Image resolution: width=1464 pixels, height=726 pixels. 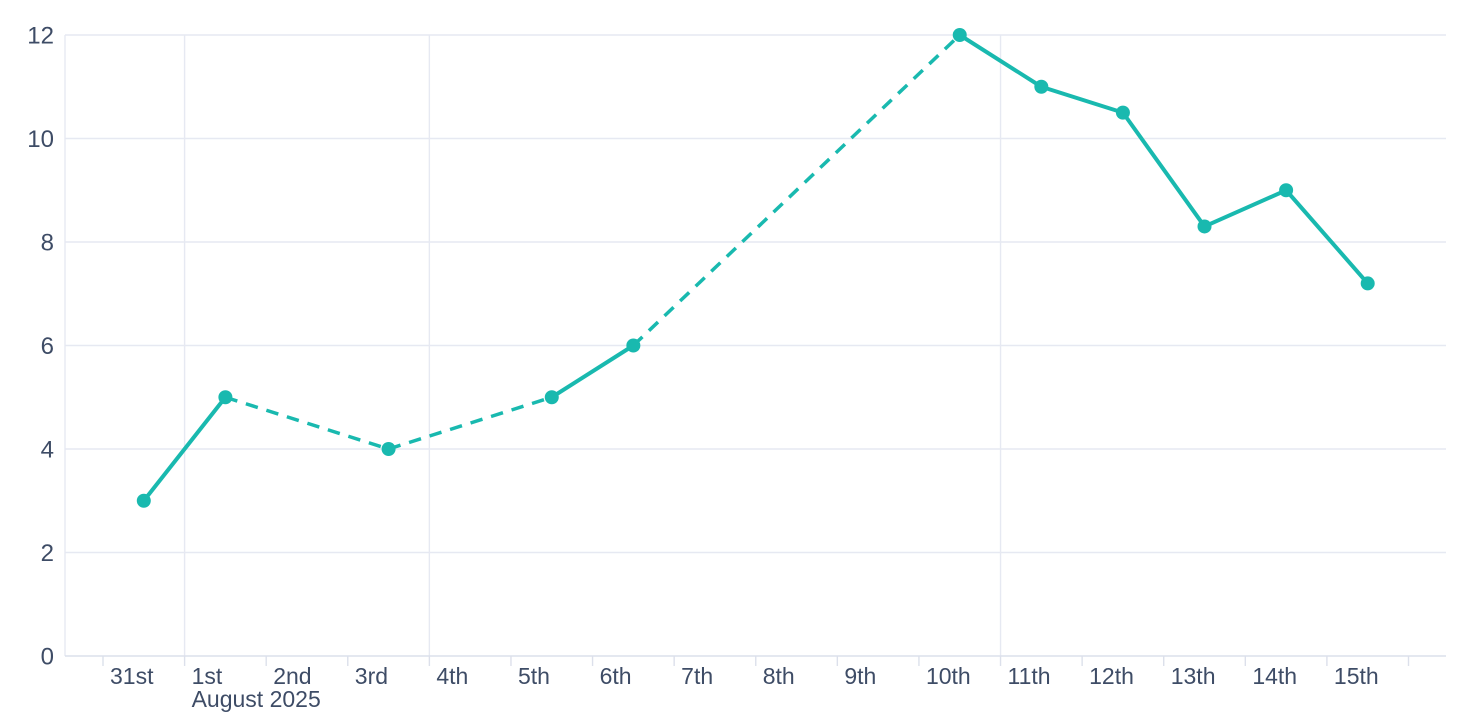 What do you see at coordinates (1367, 283) in the screenshot?
I see `data-point-15th` at bounding box center [1367, 283].